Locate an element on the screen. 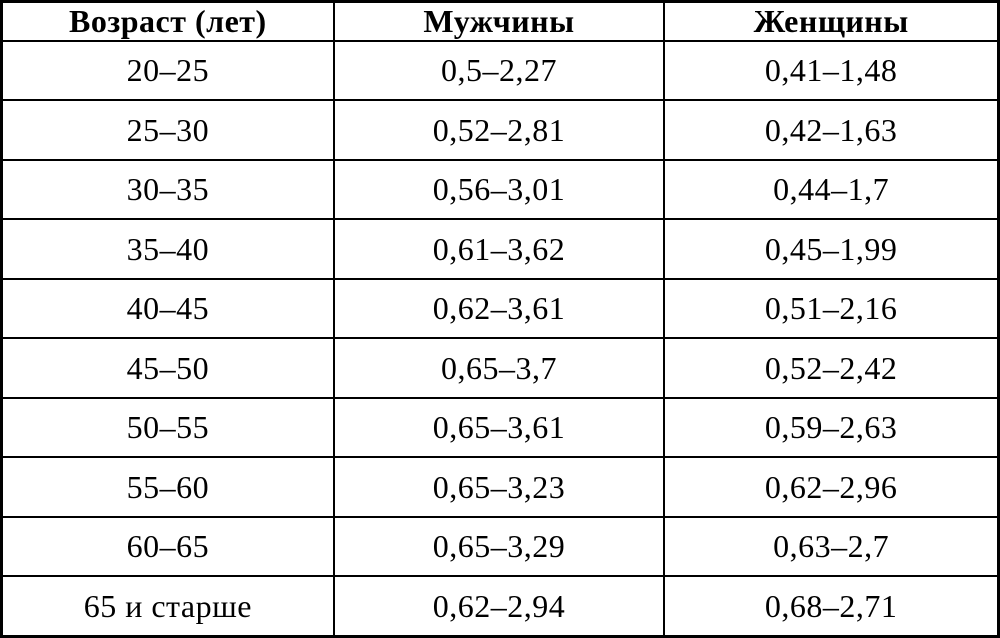  cell-age: 20–25 is located at coordinates (167, 70).